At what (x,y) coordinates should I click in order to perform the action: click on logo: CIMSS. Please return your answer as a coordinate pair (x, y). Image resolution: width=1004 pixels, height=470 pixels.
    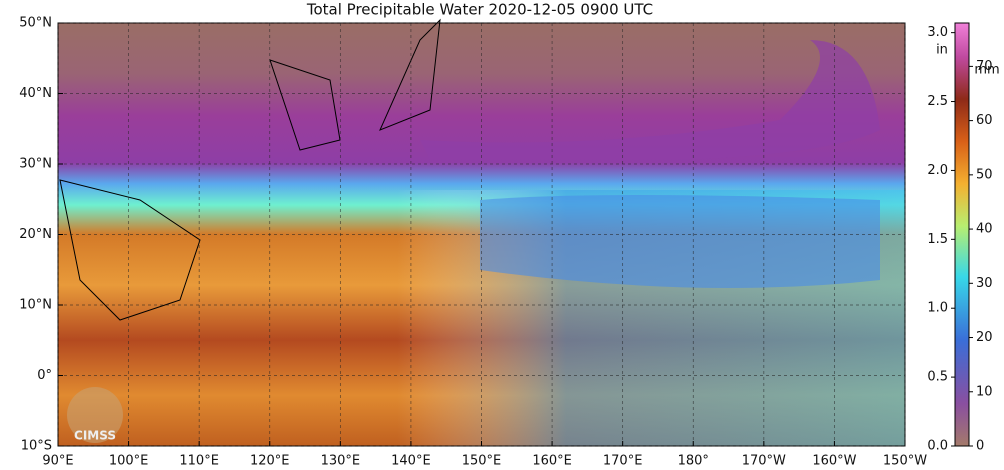
    Looking at the image, I should click on (95, 415).